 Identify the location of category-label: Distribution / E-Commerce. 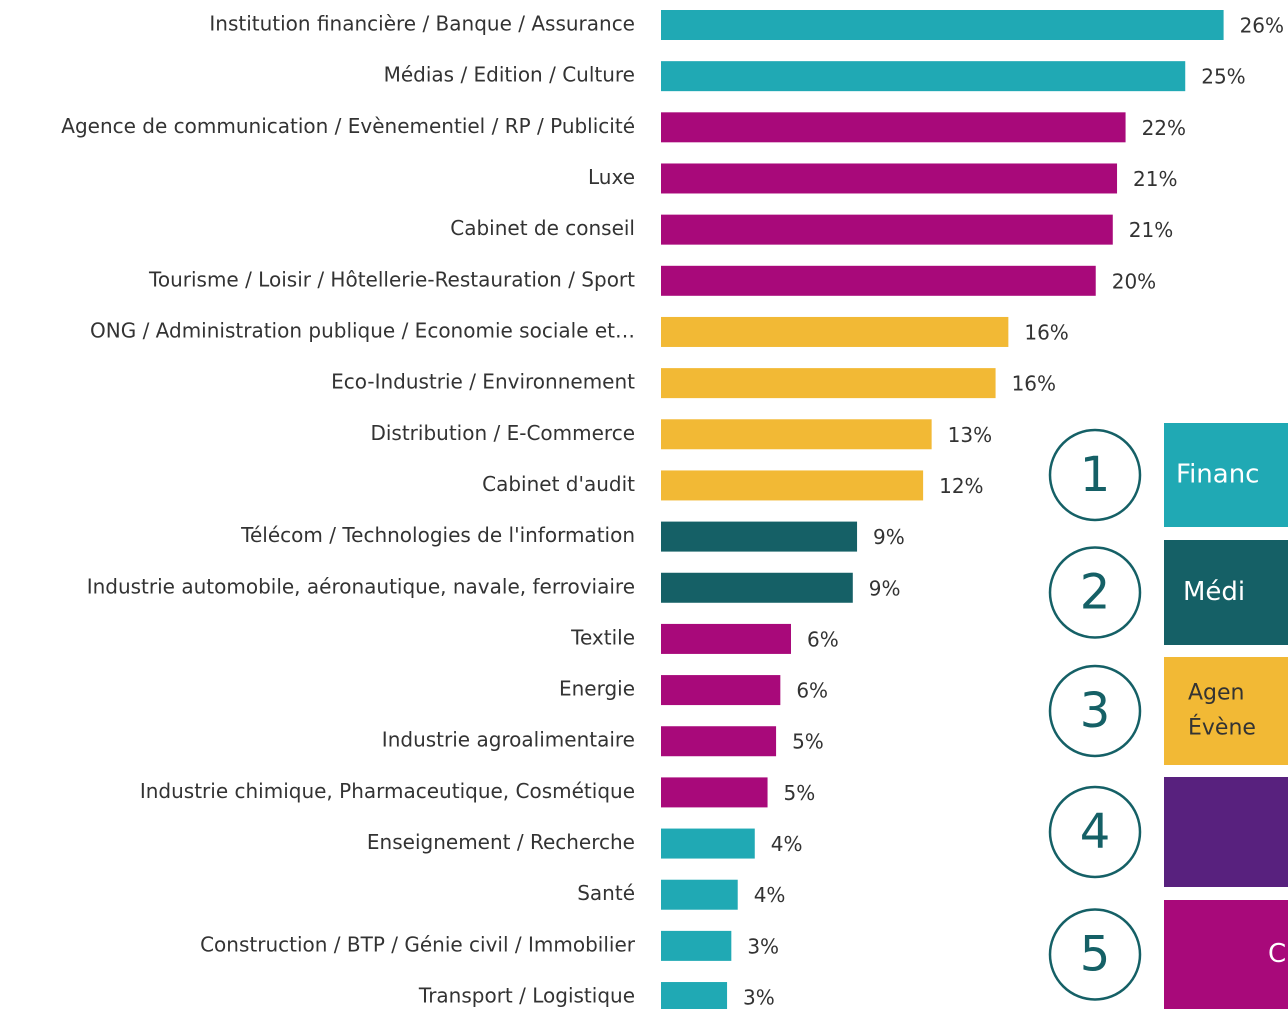
(502, 433).